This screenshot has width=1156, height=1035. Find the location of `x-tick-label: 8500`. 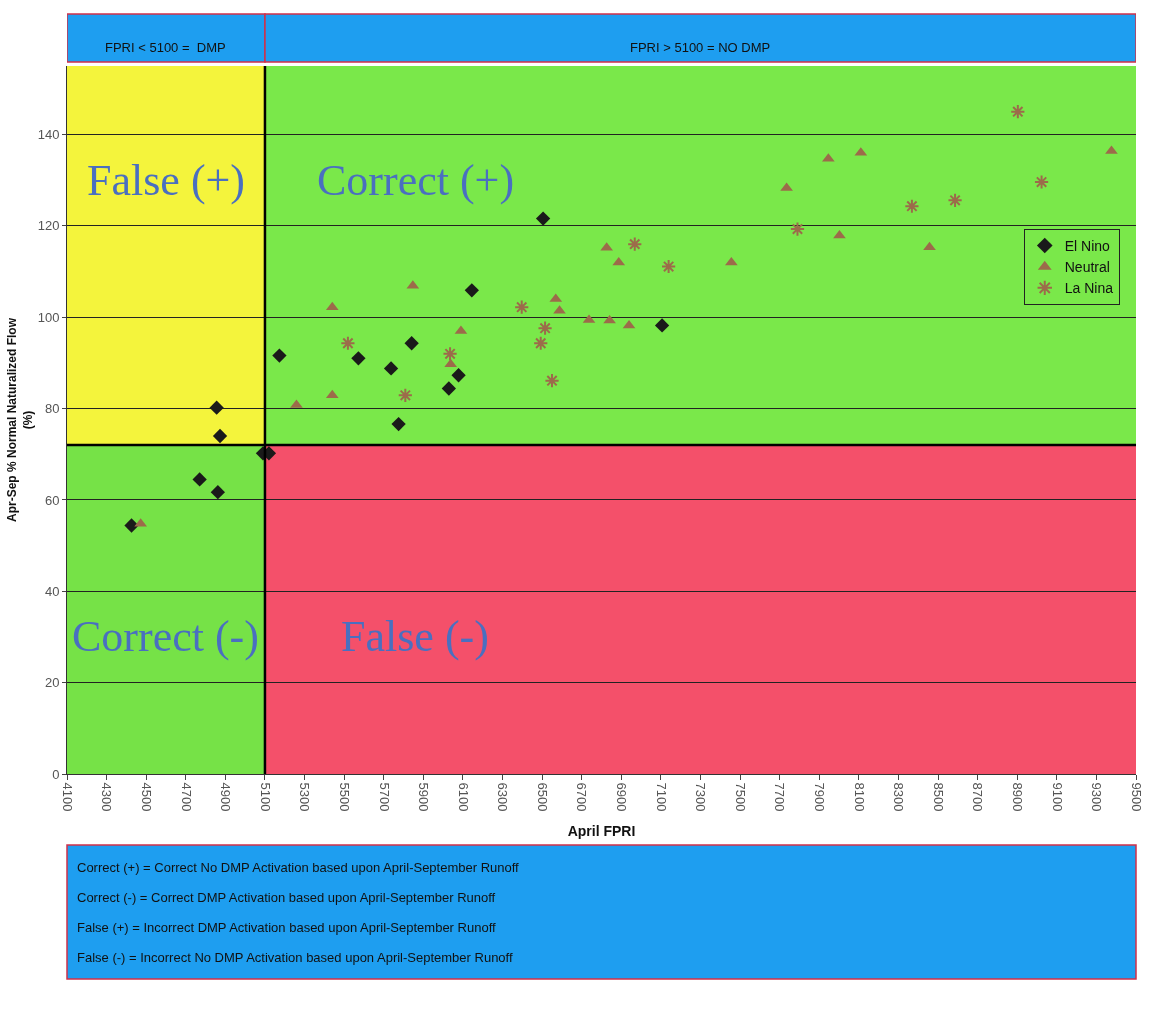

x-tick-label: 8500 is located at coordinates (938, 797).